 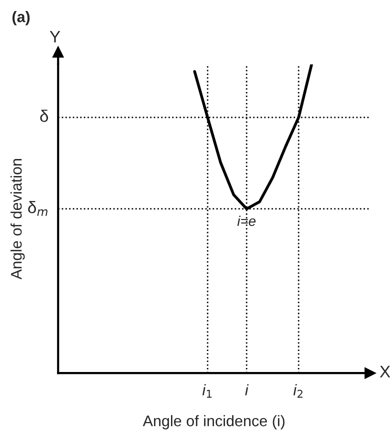 I want to click on x-tick-label: i$_{1}$, so click(x=207, y=391).